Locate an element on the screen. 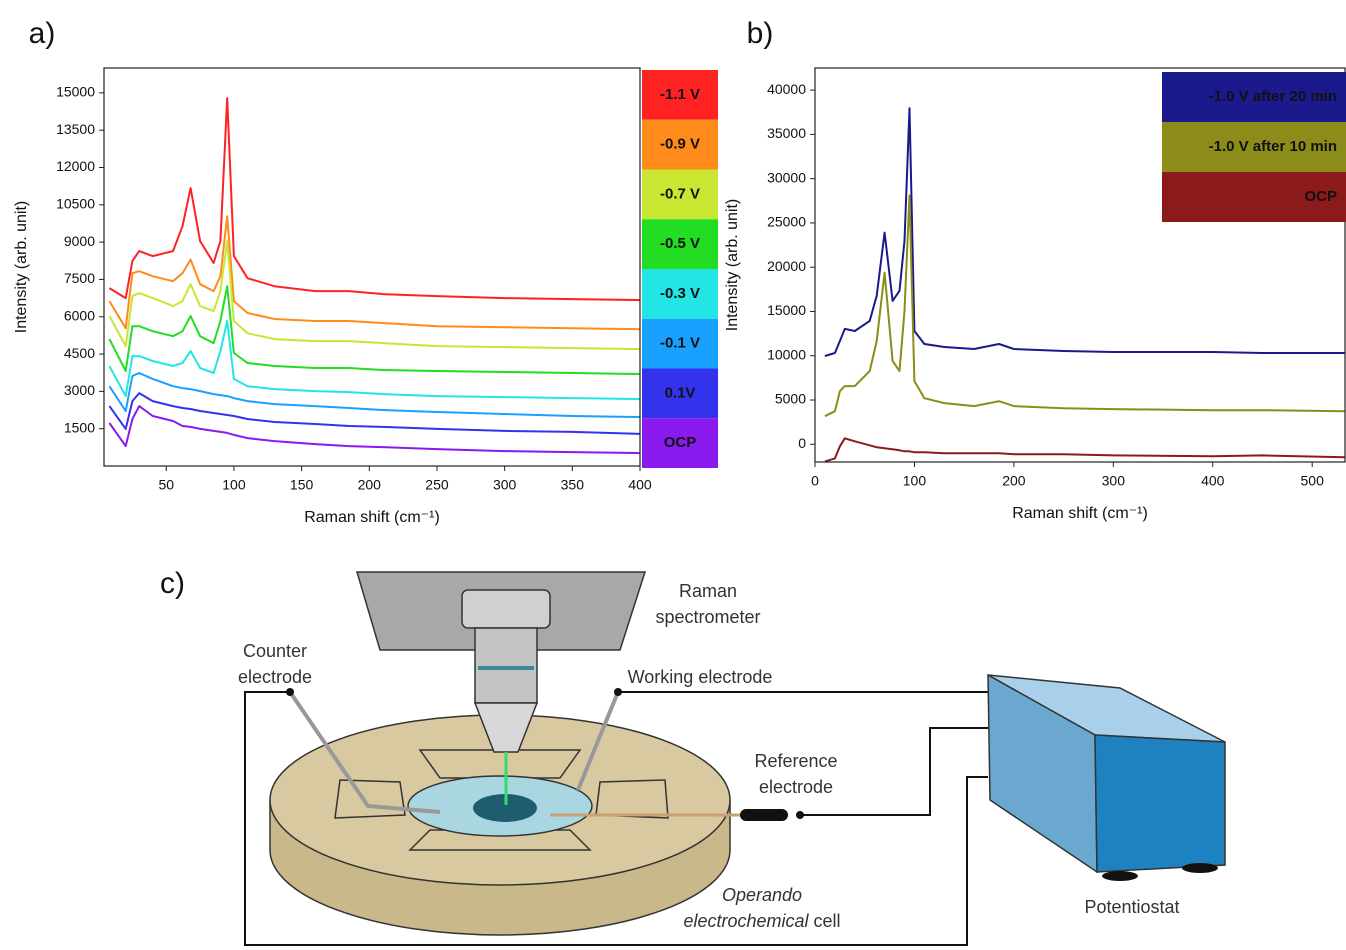 The width and height of the screenshot is (1346, 950). x-axis-label: Raman shift (cm⁻¹) is located at coordinates (372, 517).